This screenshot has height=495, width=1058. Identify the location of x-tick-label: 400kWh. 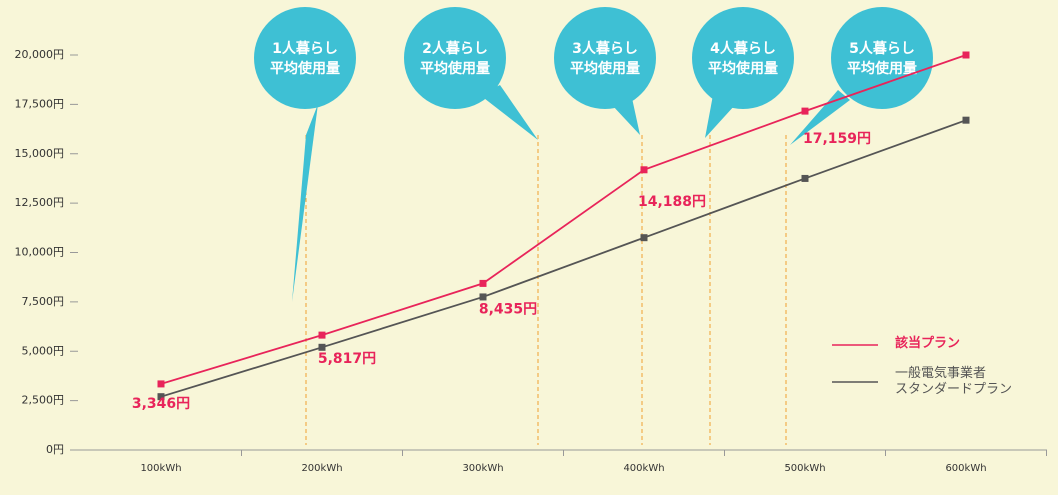
(643, 468).